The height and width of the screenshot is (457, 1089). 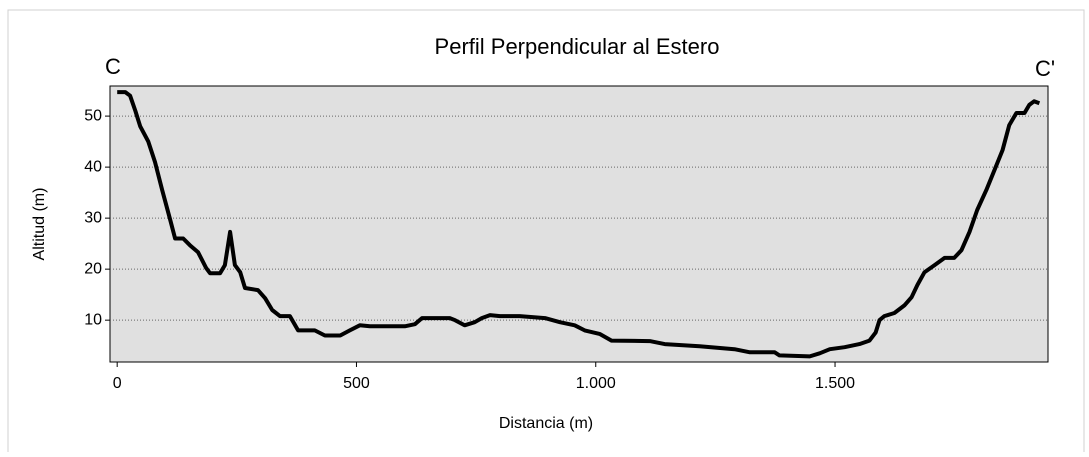 I want to click on y-tick-label: 10, so click(x=93, y=319).